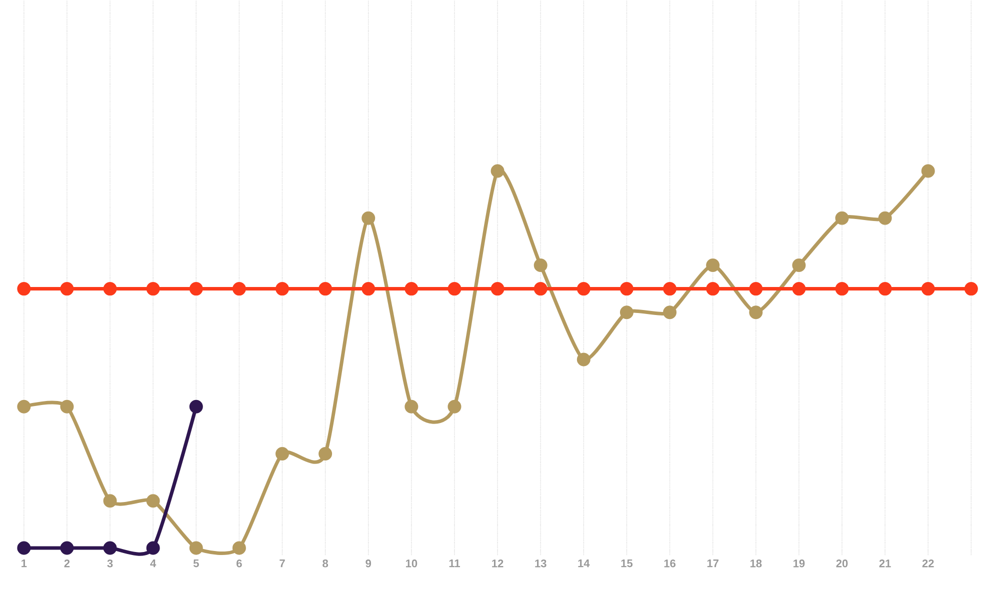  What do you see at coordinates (498, 564) in the screenshot?
I see `x-tick-label: 12` at bounding box center [498, 564].